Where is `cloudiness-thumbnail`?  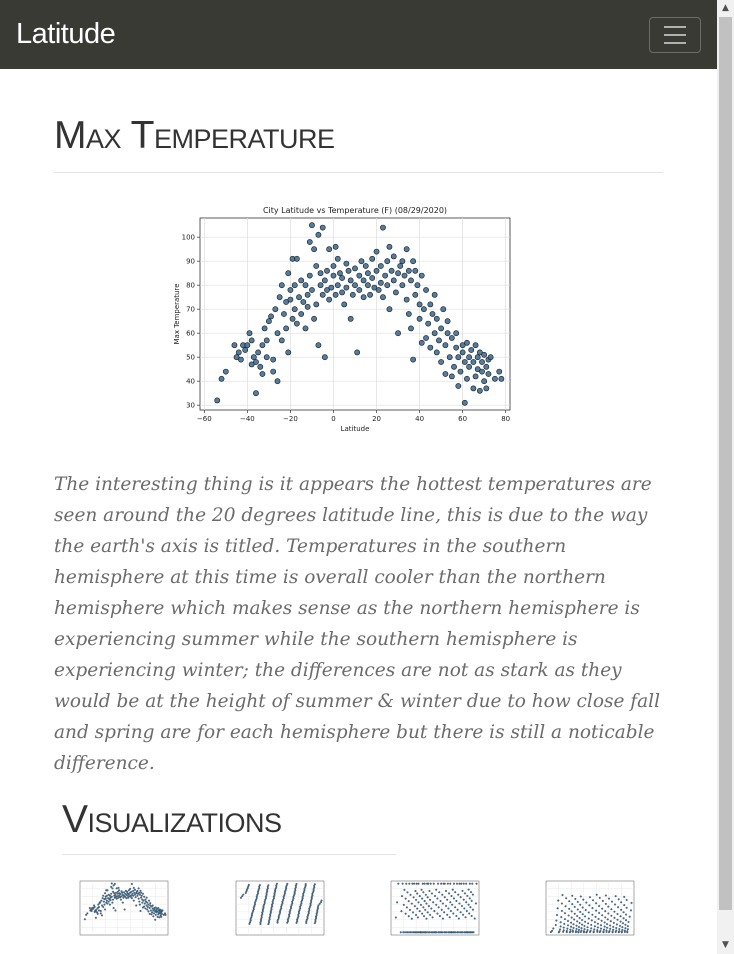 cloudiness-thumbnail is located at coordinates (432, 910).